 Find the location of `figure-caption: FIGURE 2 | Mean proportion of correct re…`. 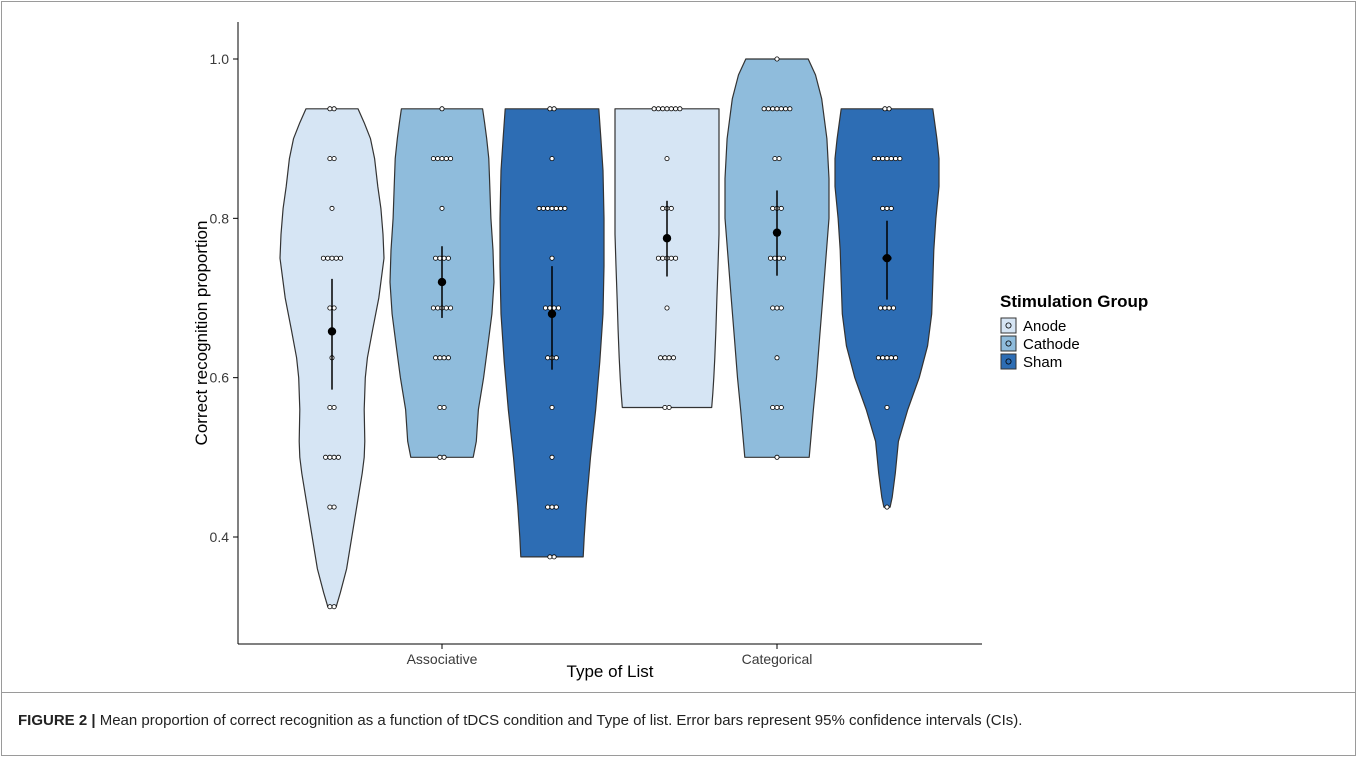

figure-caption: FIGURE 2 | Mean proportion of correct re… is located at coordinates (520, 720).